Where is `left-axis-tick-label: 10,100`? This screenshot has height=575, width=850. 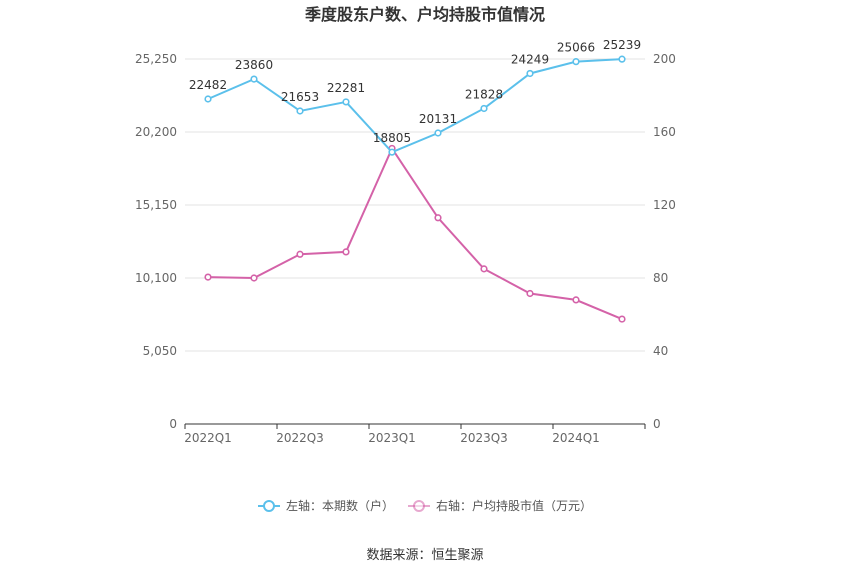 left-axis-tick-label: 10,100 is located at coordinates (156, 278).